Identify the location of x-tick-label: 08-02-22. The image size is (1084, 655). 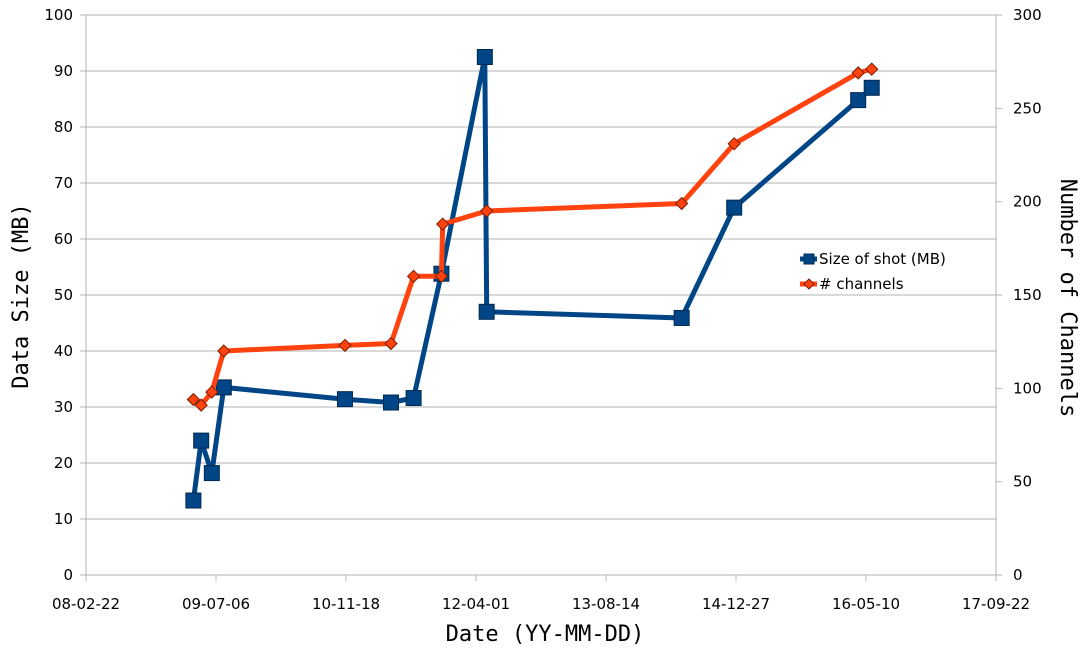
(86, 604).